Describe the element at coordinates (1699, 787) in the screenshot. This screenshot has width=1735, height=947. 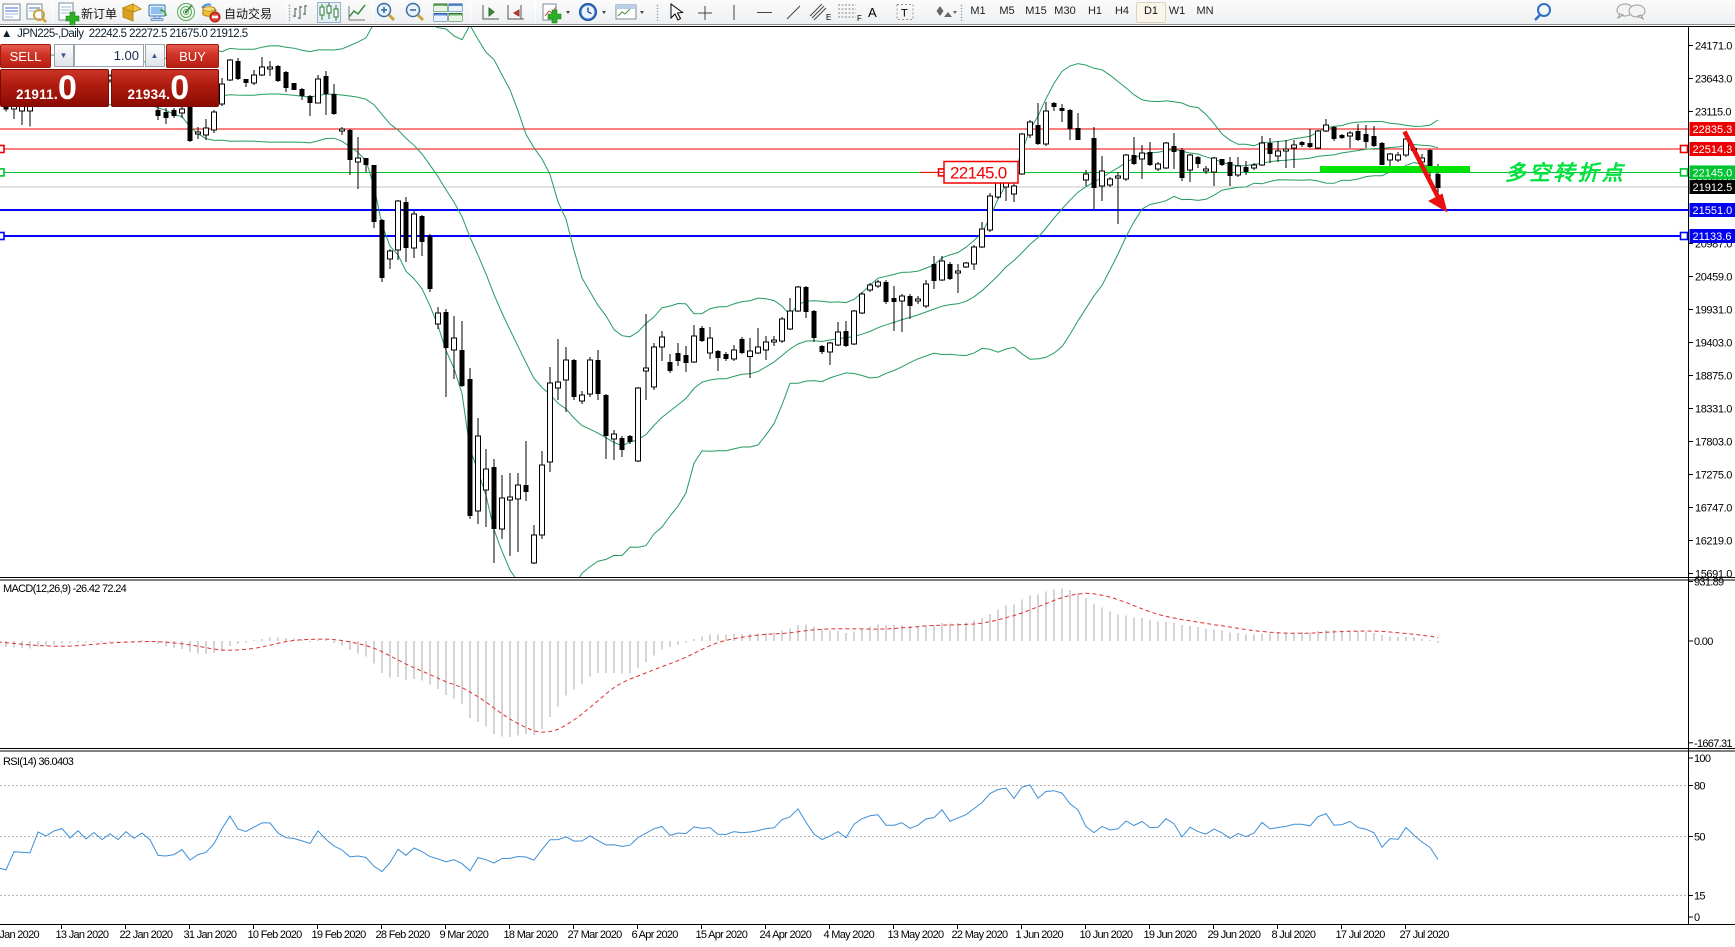
I see `svg-text: 80` at that location.